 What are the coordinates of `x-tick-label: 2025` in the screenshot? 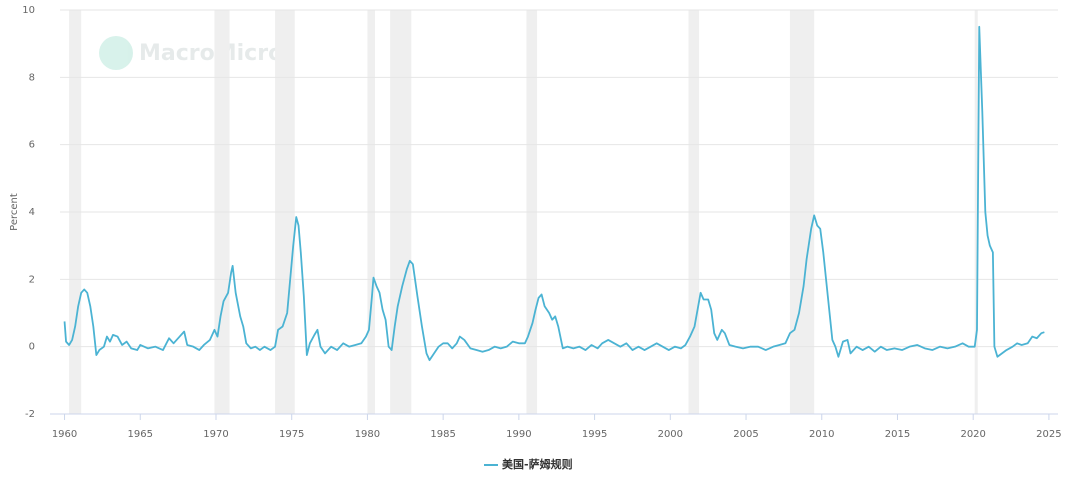 It's located at (1048, 434).